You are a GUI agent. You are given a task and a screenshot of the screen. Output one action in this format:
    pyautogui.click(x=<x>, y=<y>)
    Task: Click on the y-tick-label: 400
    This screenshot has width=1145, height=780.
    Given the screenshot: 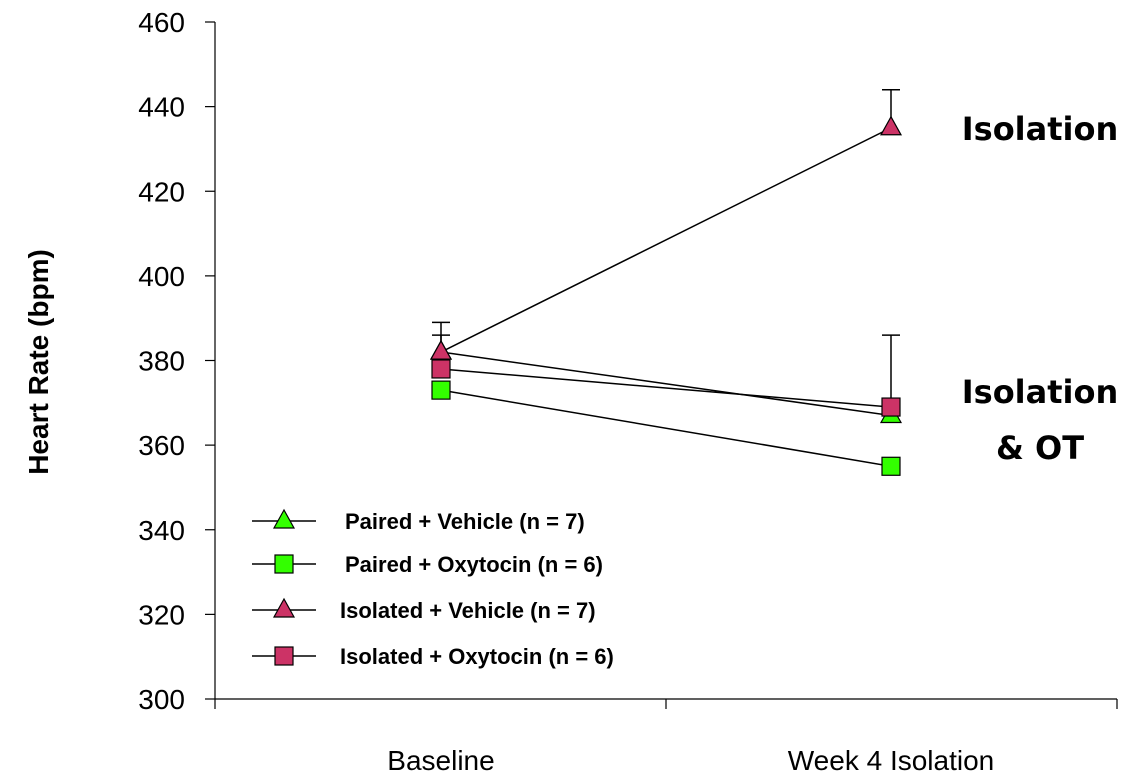 What is the action you would take?
    pyautogui.click(x=161, y=276)
    